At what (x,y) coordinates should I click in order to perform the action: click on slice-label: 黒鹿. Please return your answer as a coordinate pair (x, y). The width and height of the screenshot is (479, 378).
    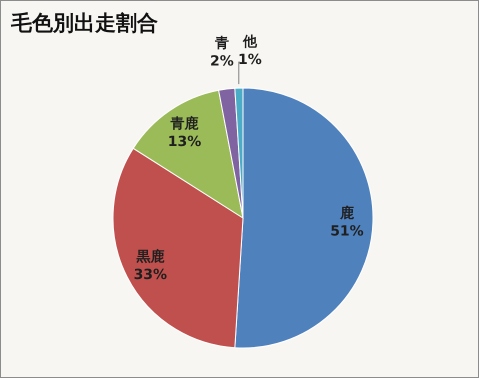
    Looking at the image, I should click on (149, 257).